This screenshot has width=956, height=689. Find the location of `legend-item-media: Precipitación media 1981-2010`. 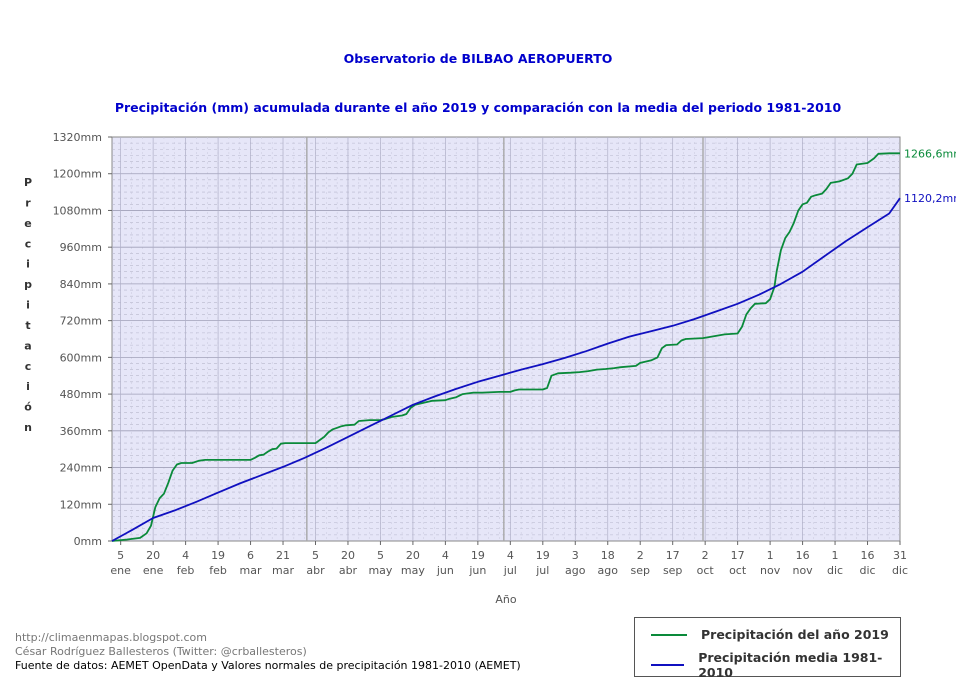

legend-item-media: Precipitación media 1981-2010 is located at coordinates (775, 665).